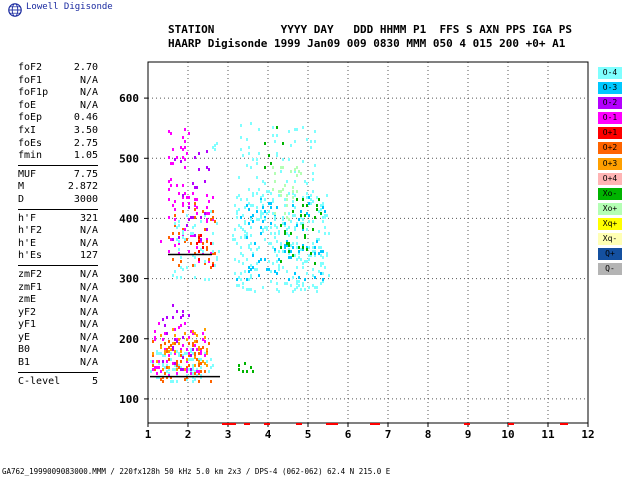 Image resolution: width=640 pixels, height=480 pixels. I want to click on param-label: h'Es, so click(30, 256).